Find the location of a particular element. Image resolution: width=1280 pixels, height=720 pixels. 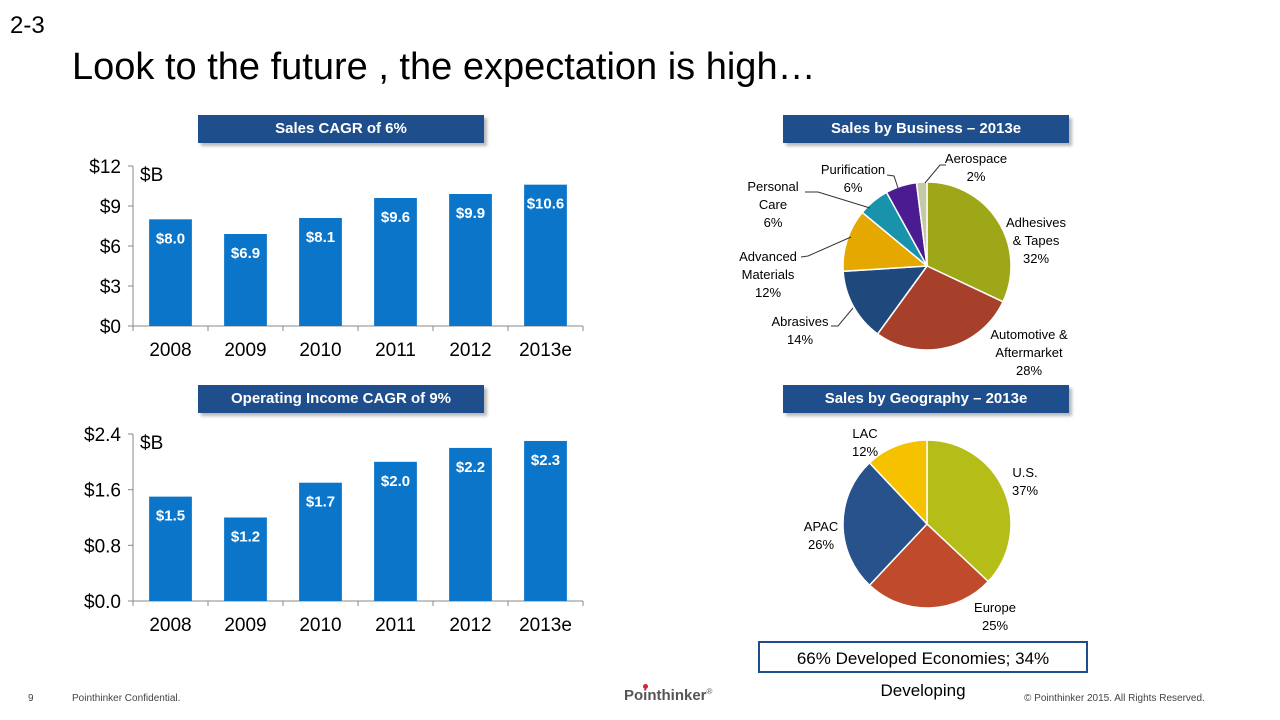

bar-data-label: $2.0 is located at coordinates (395, 481).